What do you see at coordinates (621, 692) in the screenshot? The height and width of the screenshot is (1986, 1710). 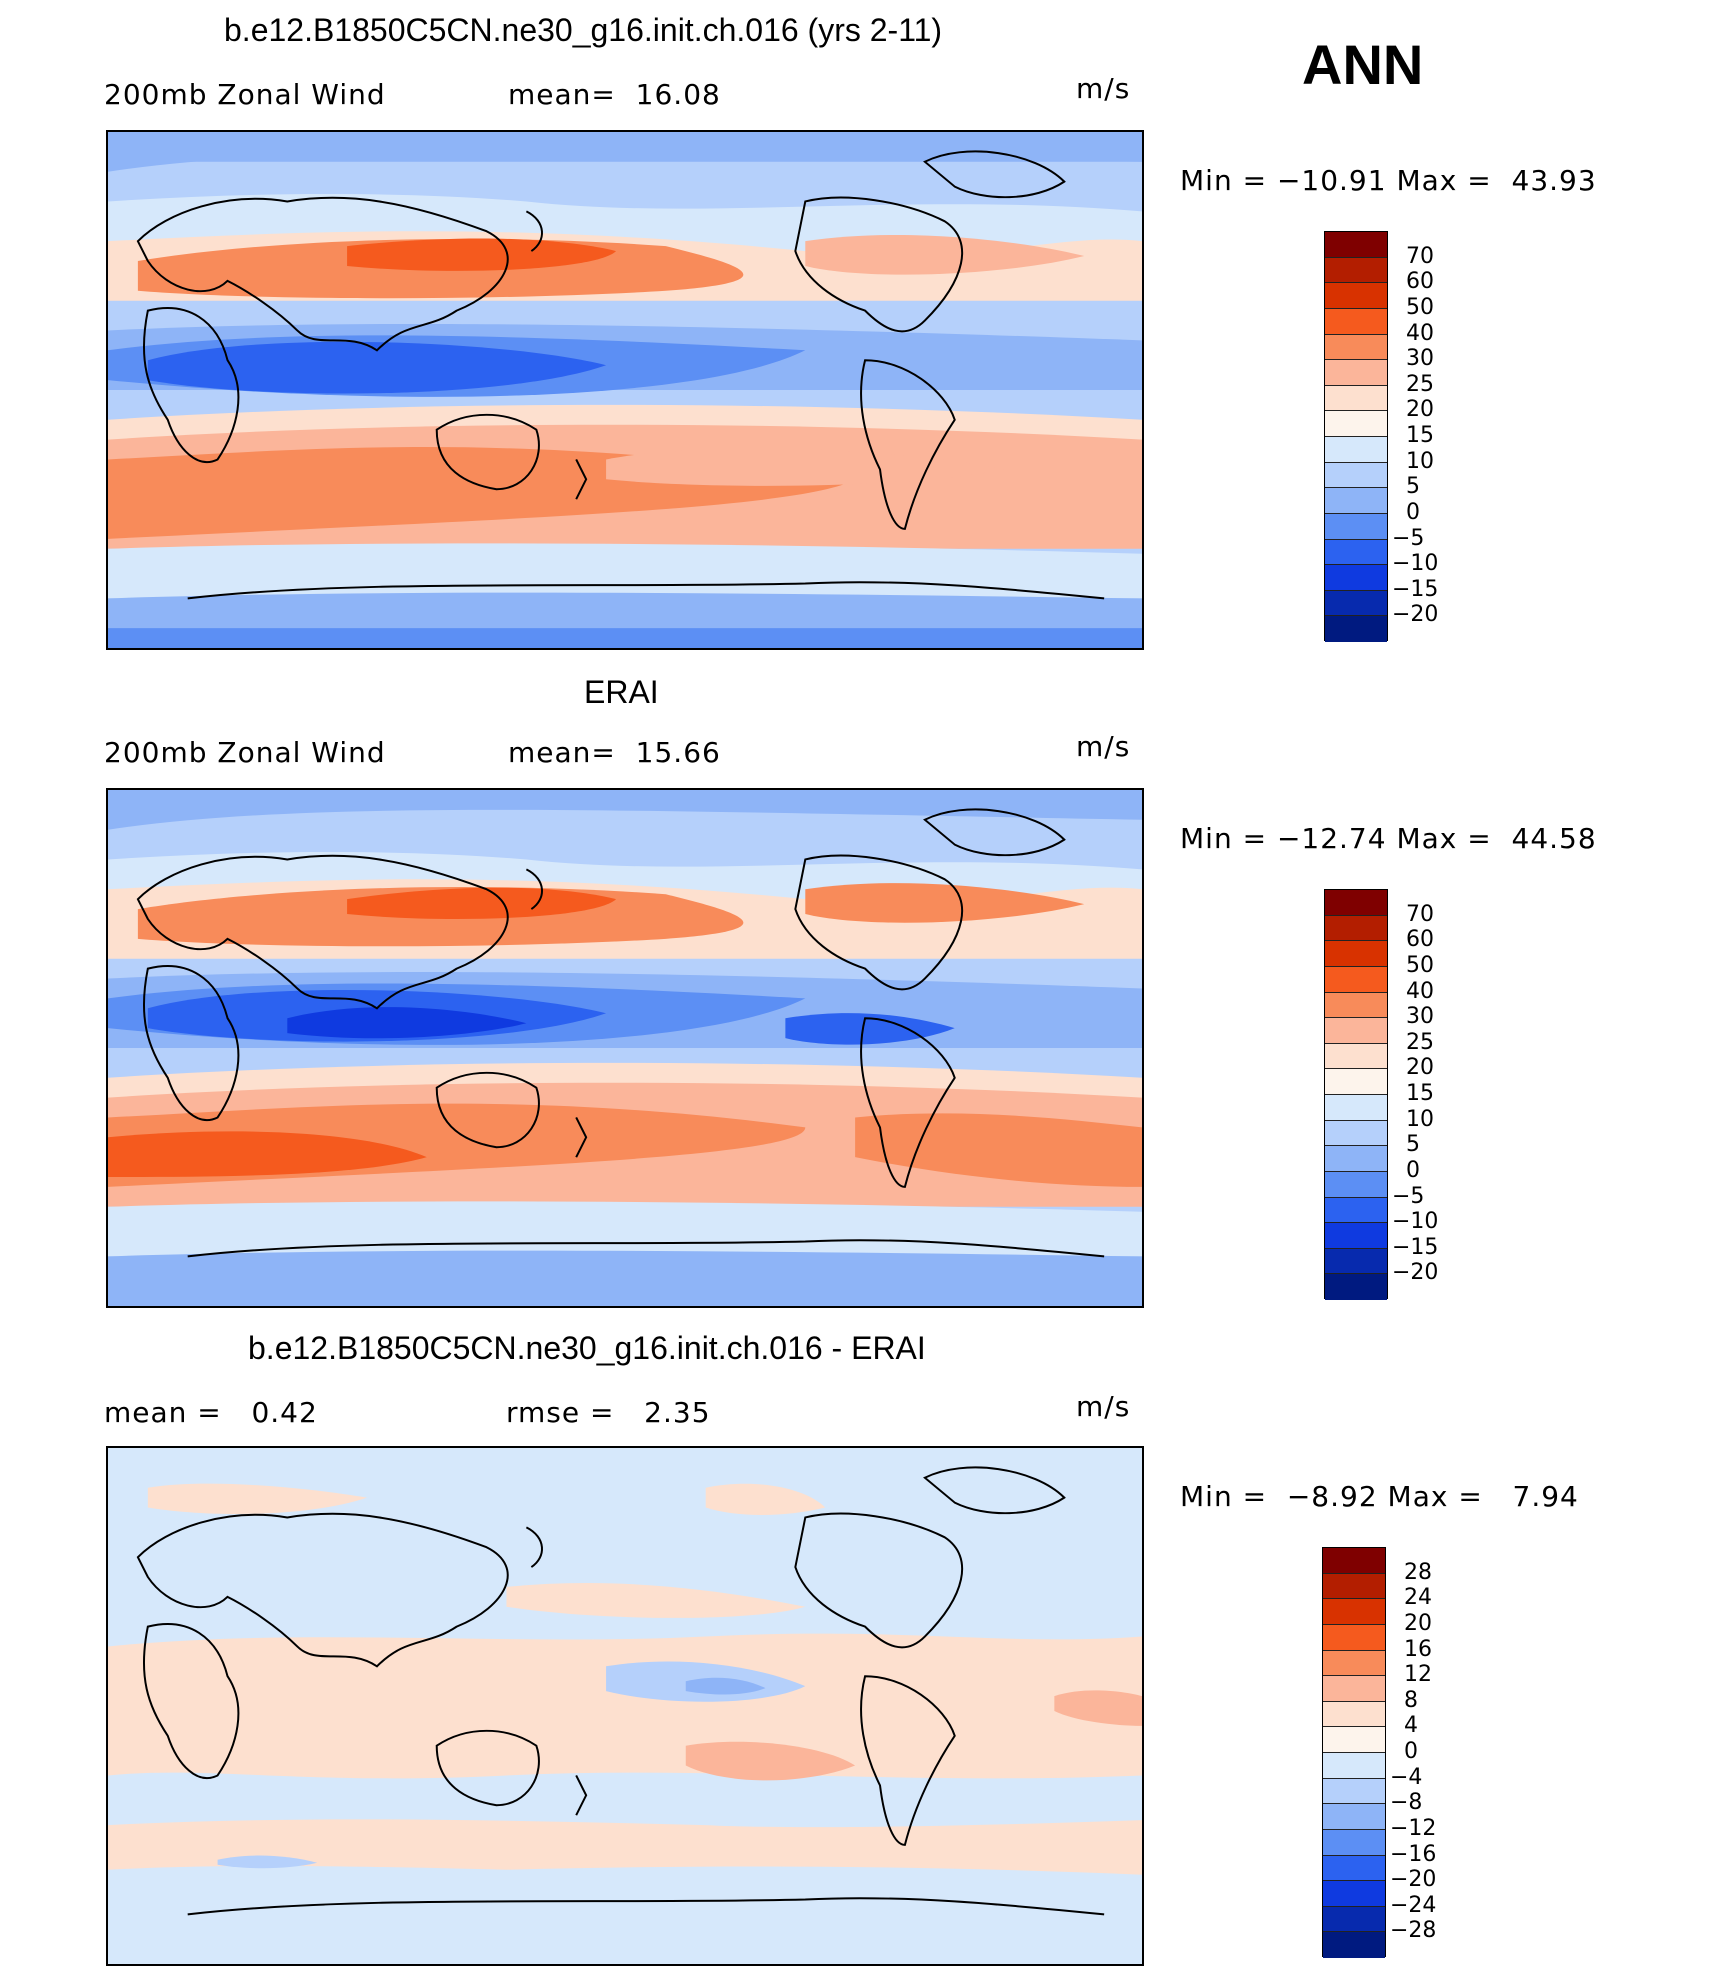 I see `panel2-title: ERAI` at bounding box center [621, 692].